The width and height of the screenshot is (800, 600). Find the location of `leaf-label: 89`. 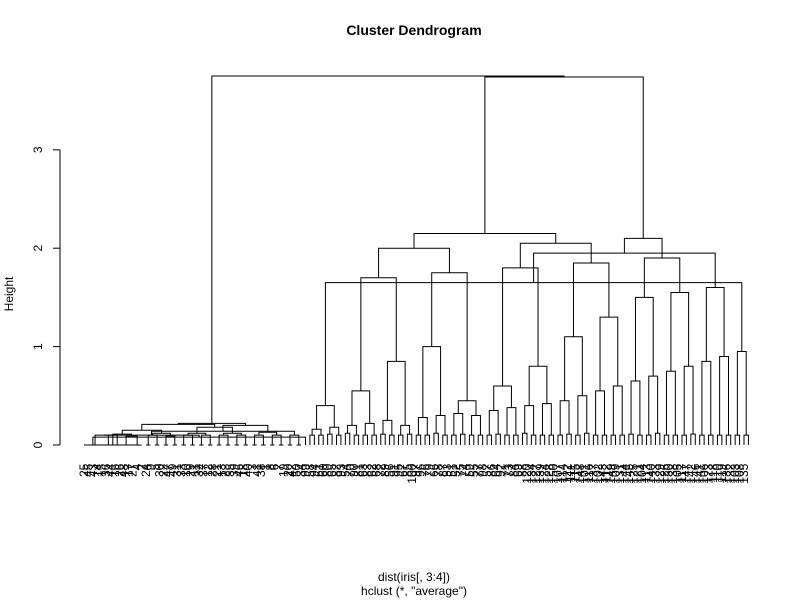

leaf-label: 89 is located at coordinates (385, 470).